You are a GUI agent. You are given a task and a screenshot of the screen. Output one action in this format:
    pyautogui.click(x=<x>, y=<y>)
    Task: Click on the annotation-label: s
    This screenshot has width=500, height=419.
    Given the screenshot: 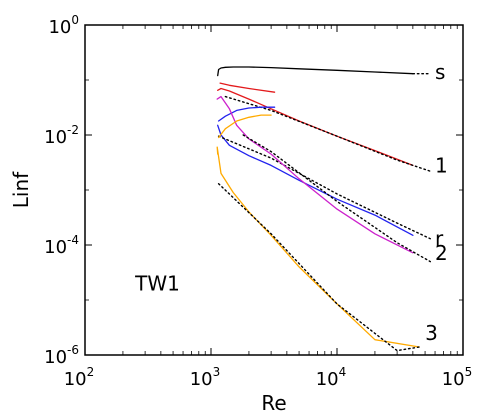 What is the action you would take?
    pyautogui.click(x=440, y=72)
    